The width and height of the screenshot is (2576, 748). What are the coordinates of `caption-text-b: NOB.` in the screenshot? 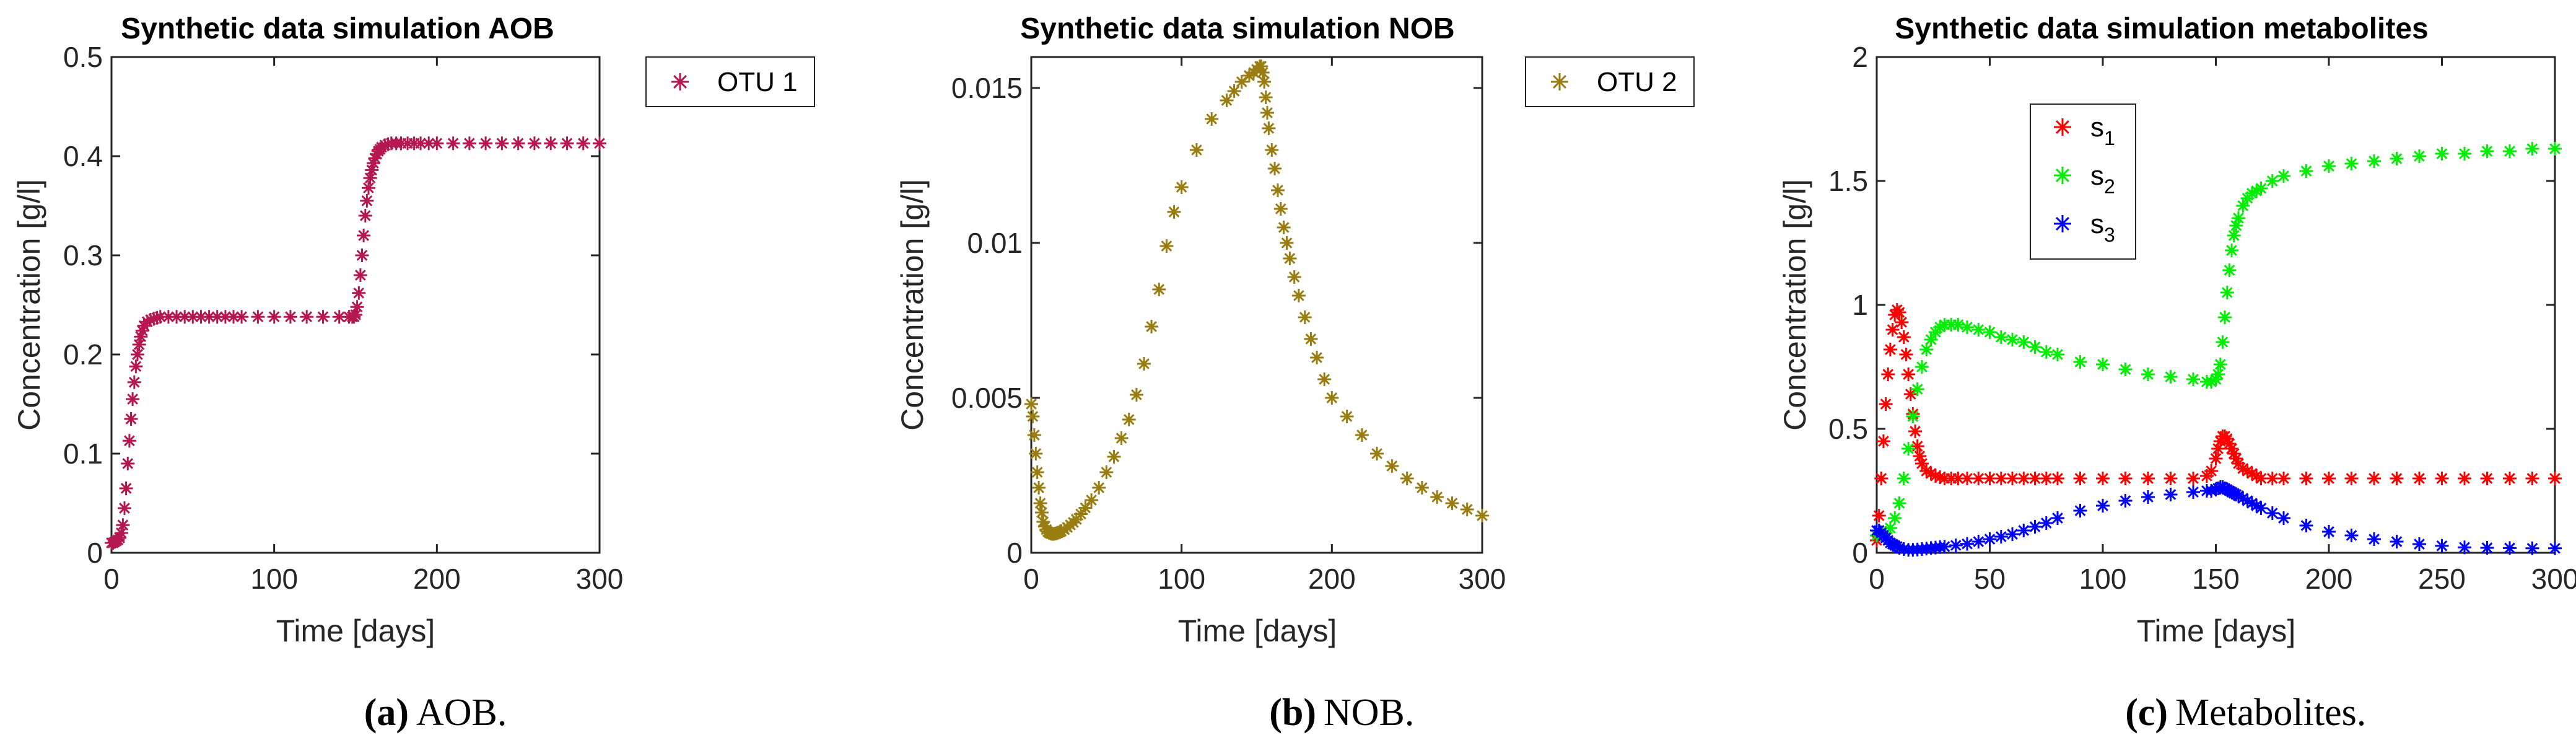 It's located at (1369, 713).